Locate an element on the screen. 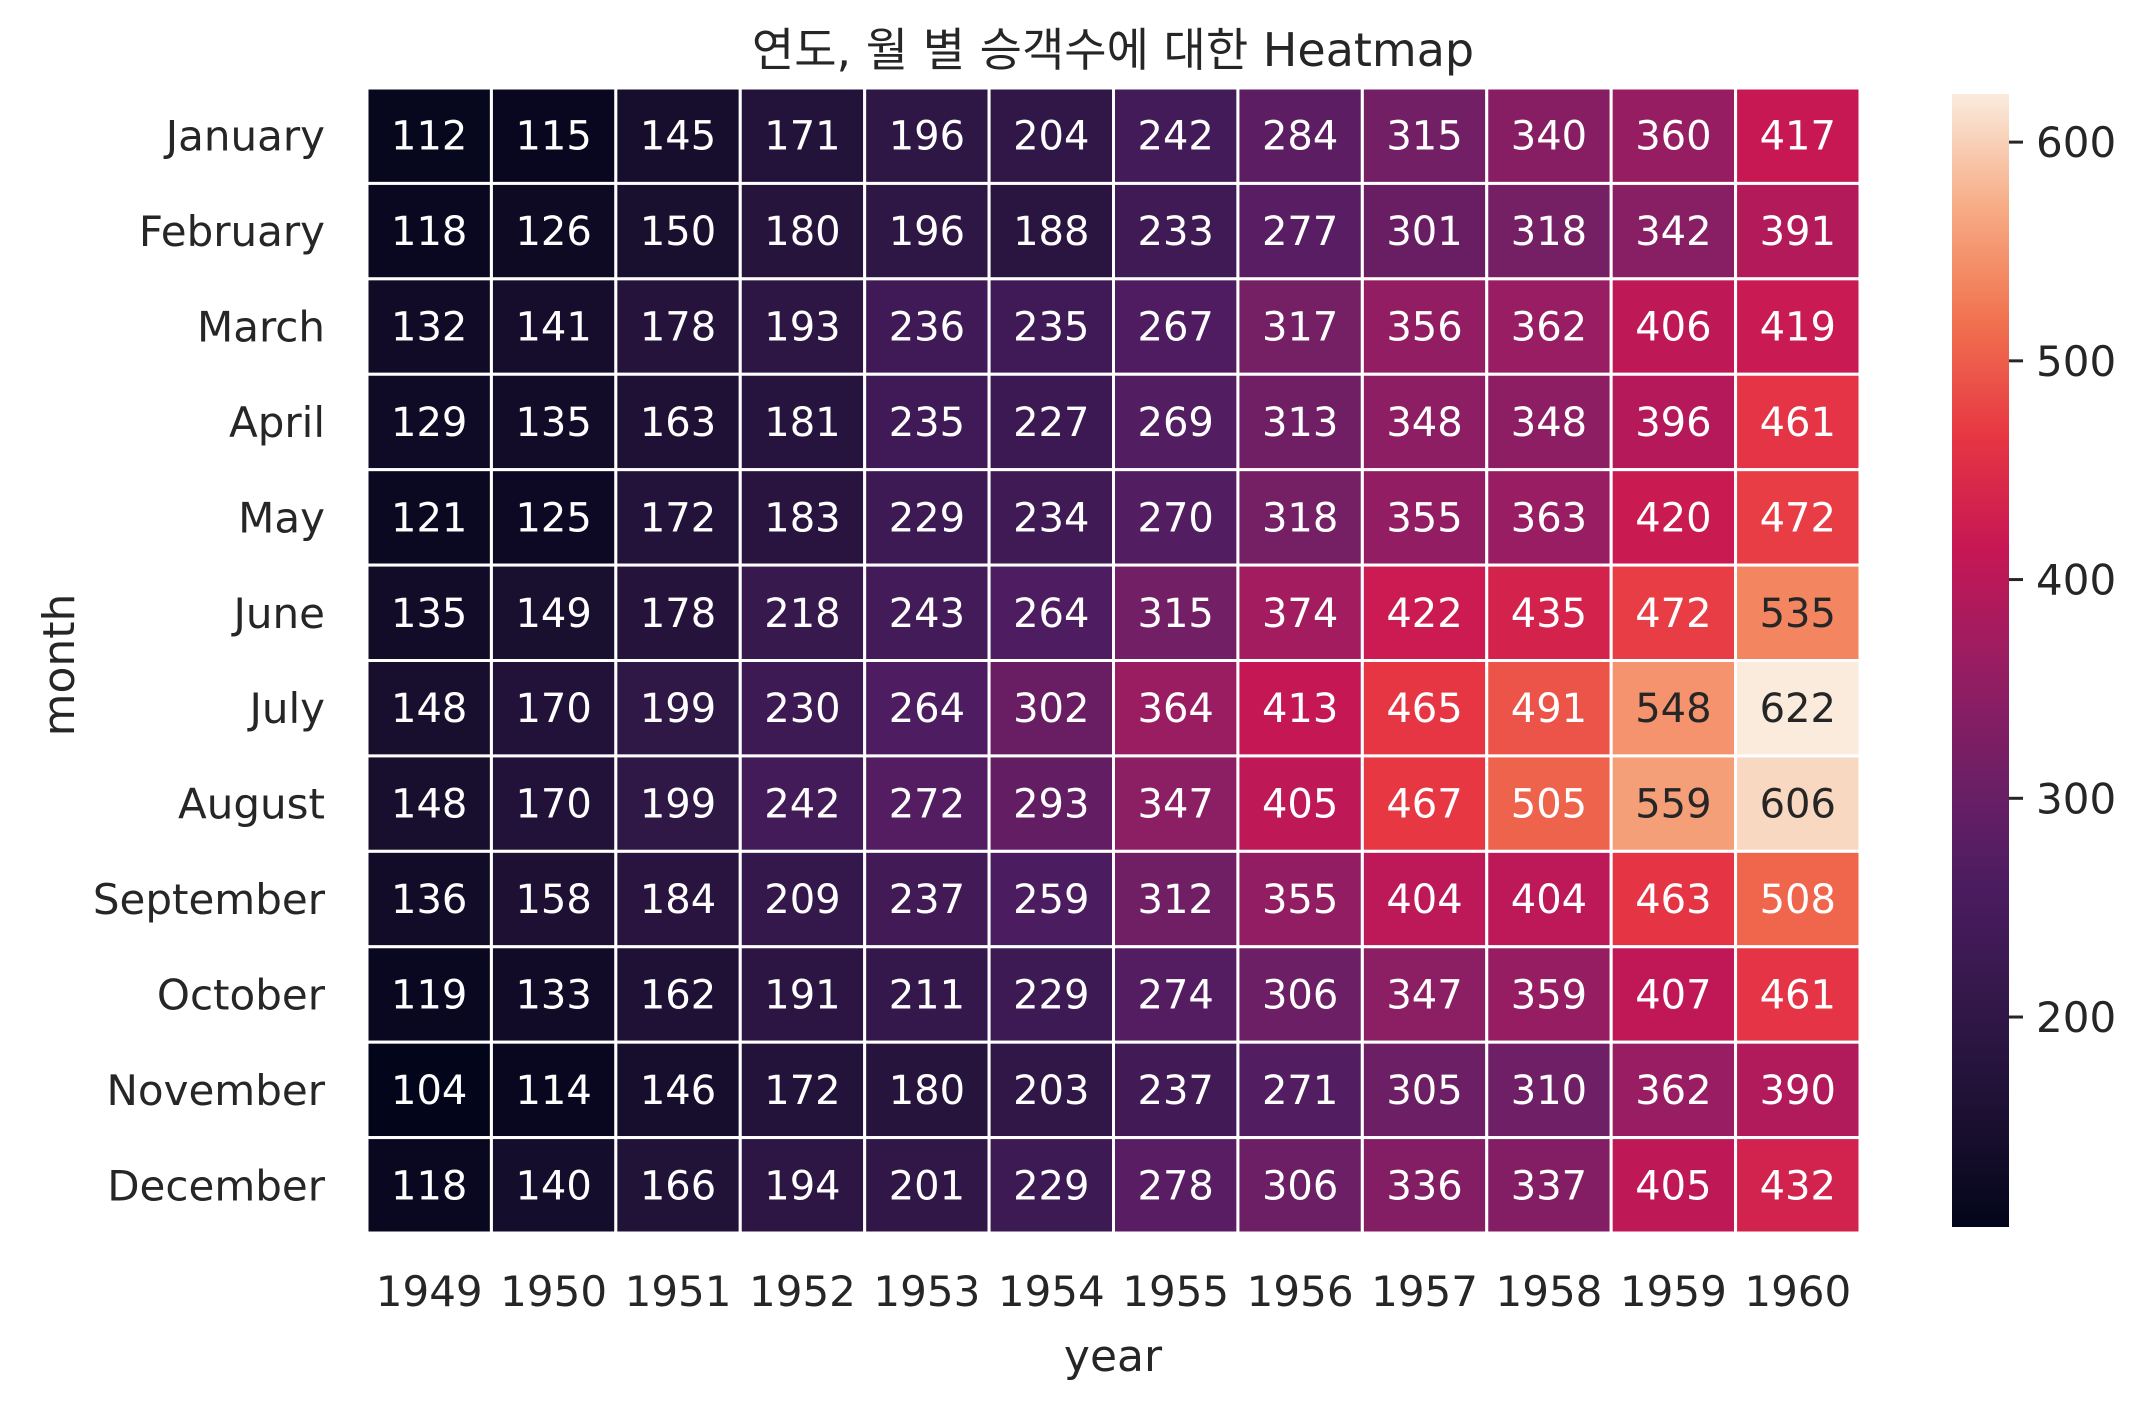 The width and height of the screenshot is (2154, 1408). cell-value-label: 233 is located at coordinates (1176, 232).